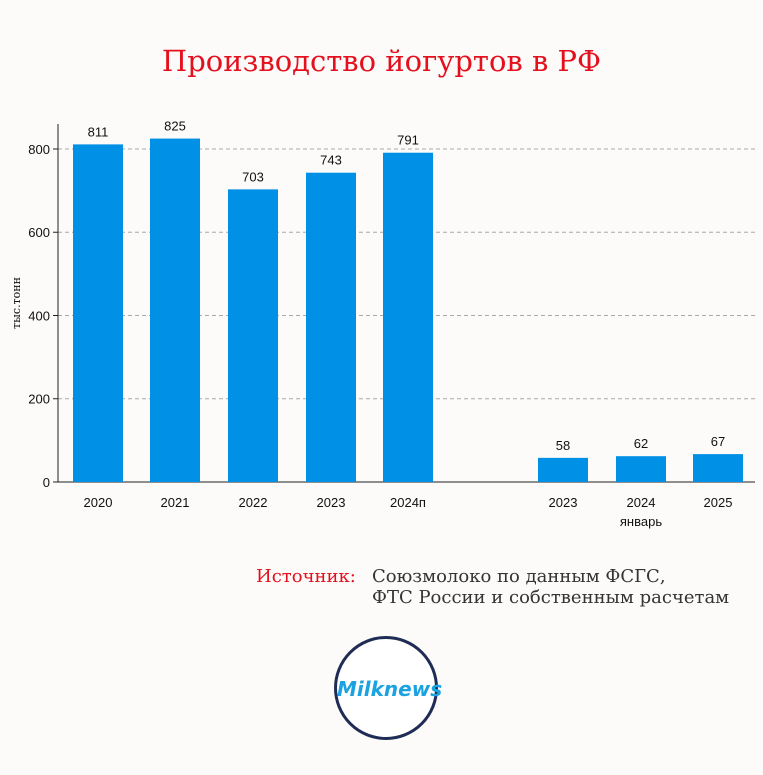 This screenshot has width=763, height=775. What do you see at coordinates (46, 482) in the screenshot?
I see `y-tick-label-0: 0` at bounding box center [46, 482].